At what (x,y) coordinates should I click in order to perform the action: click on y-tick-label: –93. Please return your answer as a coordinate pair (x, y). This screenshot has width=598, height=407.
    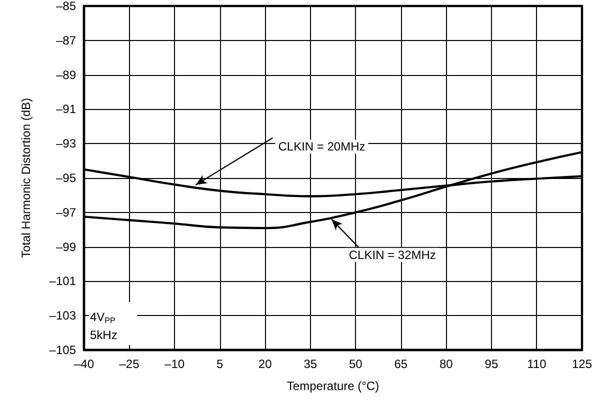
    Looking at the image, I should click on (66, 143).